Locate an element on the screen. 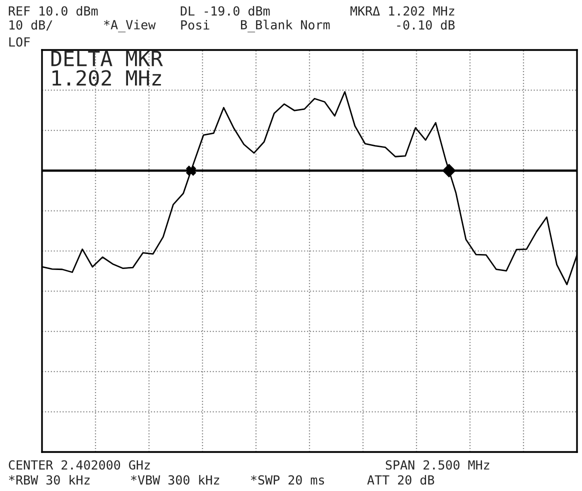  text: -0.10 dB is located at coordinates (426, 25).